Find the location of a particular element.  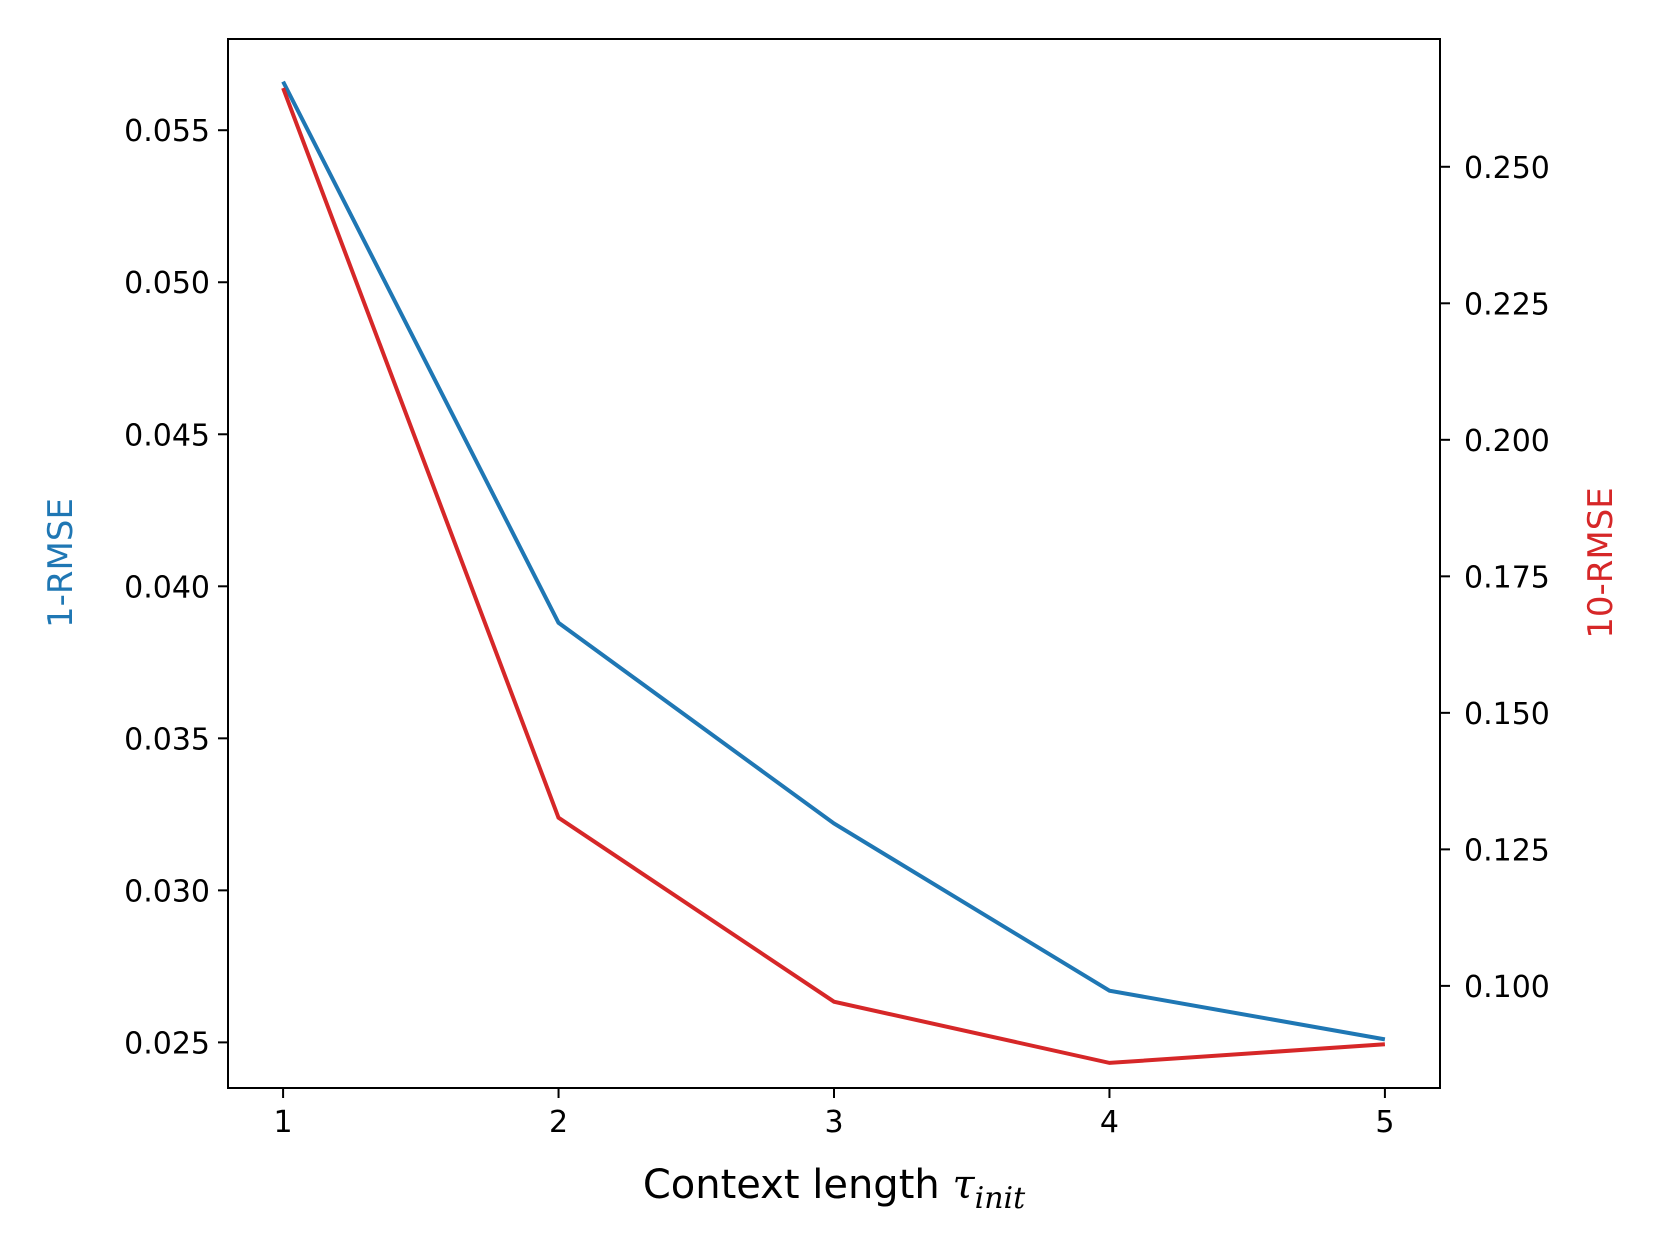

x-axis-label-subscript: init is located at coordinates (1001, 1198).